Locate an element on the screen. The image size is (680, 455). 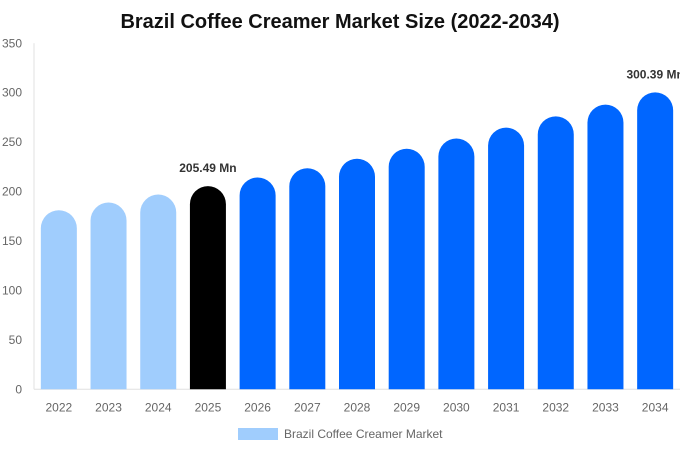
bar-2029 is located at coordinates (406, 269).